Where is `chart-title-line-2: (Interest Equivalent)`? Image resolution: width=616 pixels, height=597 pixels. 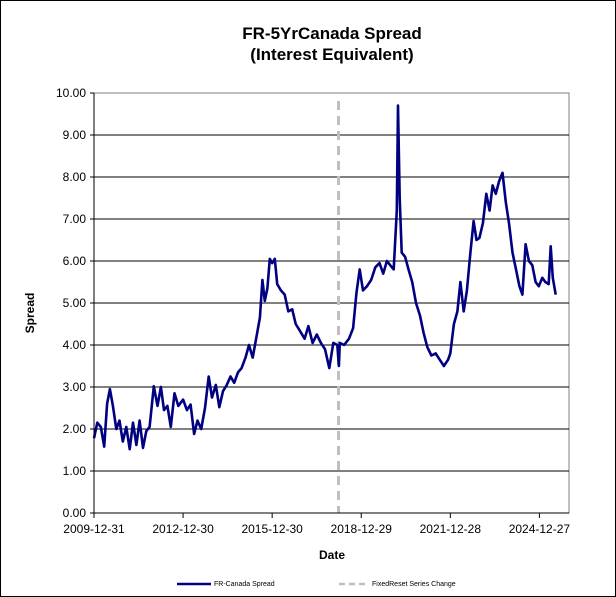 chart-title-line-2: (Interest Equivalent) is located at coordinates (331, 54).